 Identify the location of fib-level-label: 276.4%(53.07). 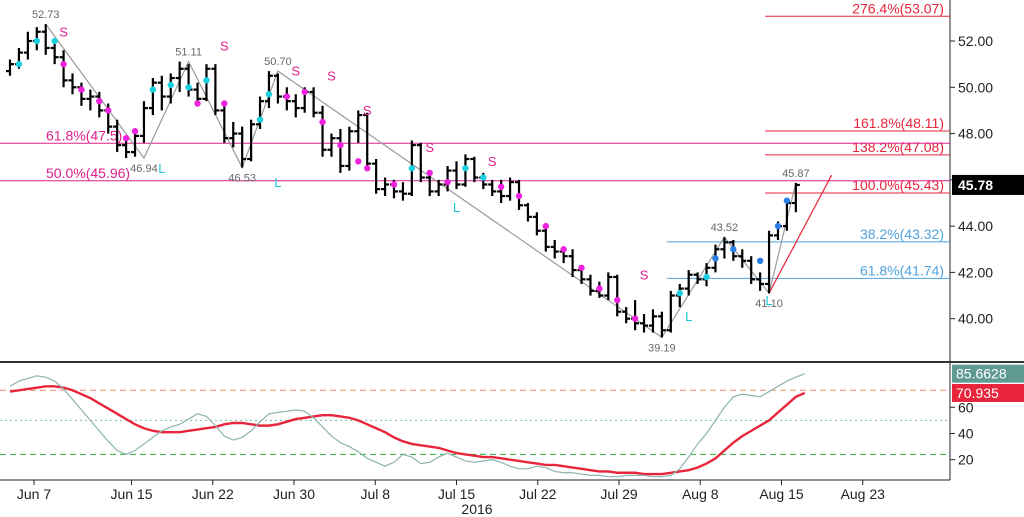
(898, 8).